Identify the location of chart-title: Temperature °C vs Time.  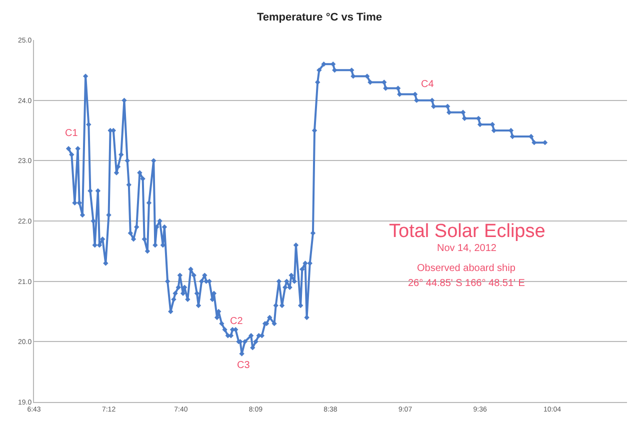
(319, 17).